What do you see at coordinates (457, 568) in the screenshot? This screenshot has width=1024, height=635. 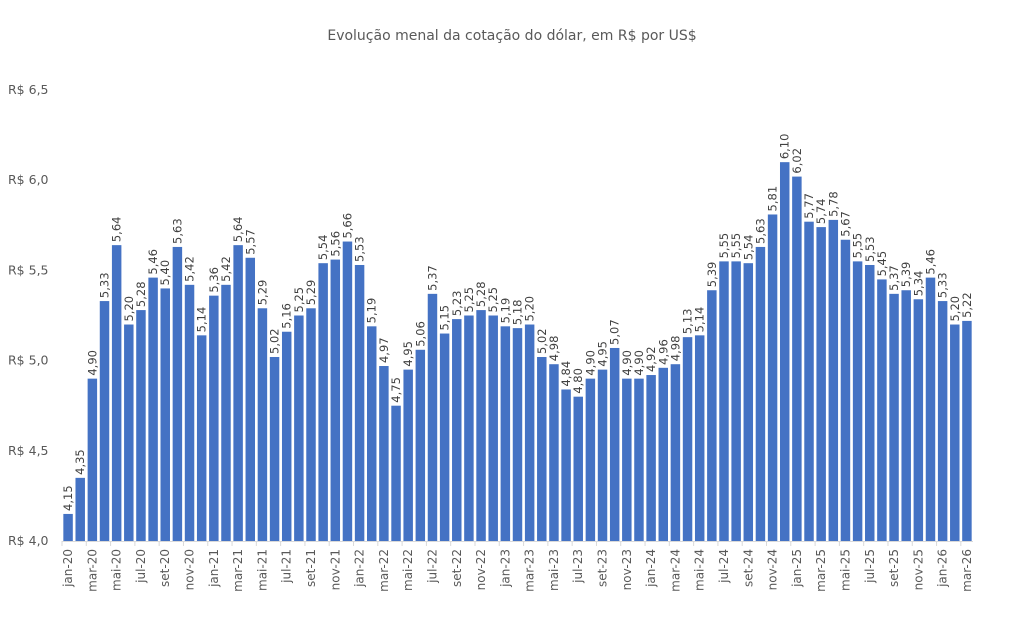 I see `x-tick-label: set-22` at bounding box center [457, 568].